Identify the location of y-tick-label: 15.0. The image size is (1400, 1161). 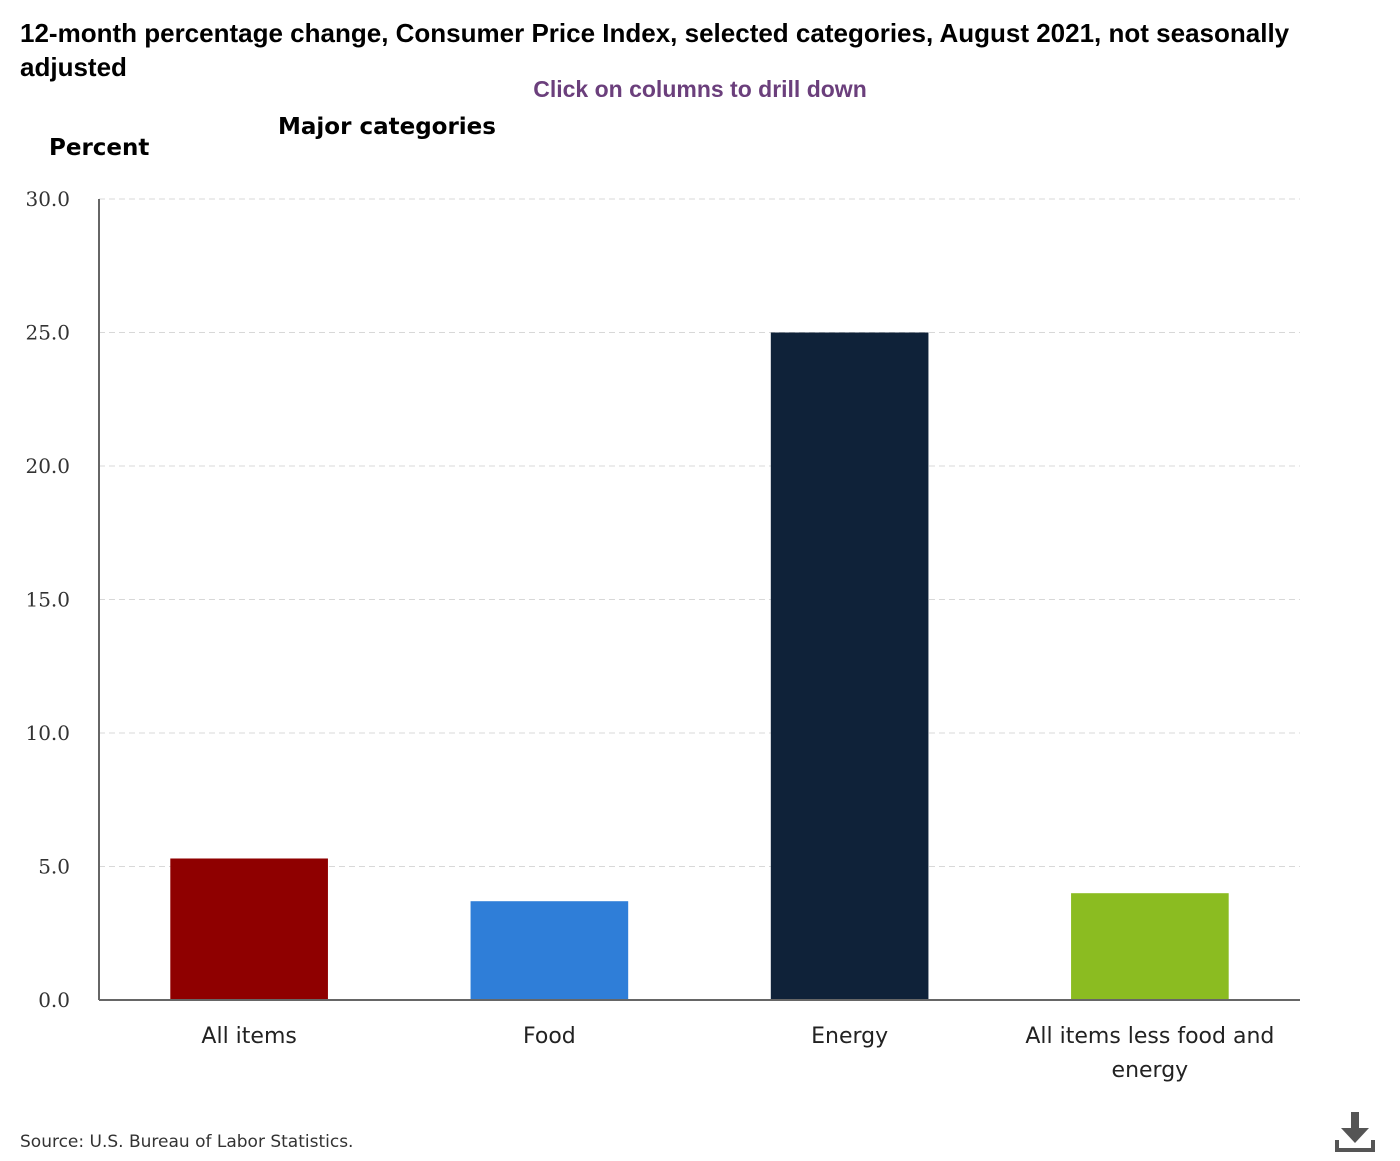
(47, 600).